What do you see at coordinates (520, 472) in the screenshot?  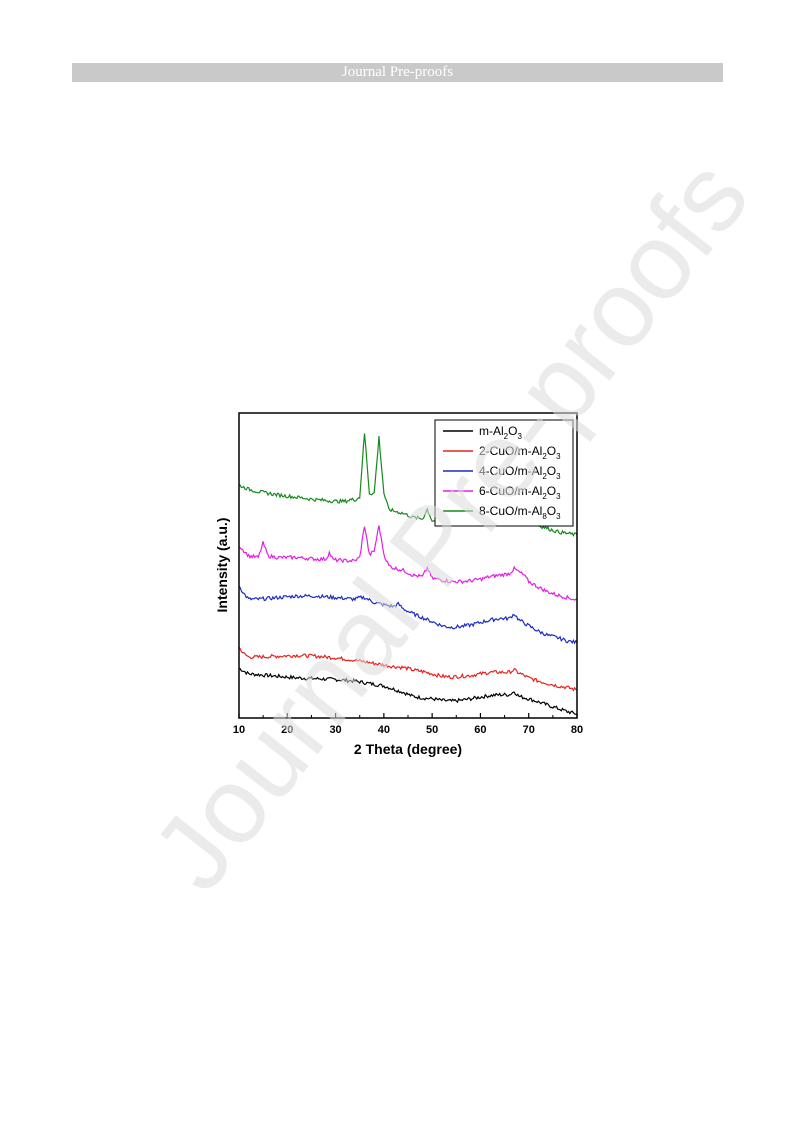 I see `legend-label-2: 4-CuO/m-Al2O3` at bounding box center [520, 472].